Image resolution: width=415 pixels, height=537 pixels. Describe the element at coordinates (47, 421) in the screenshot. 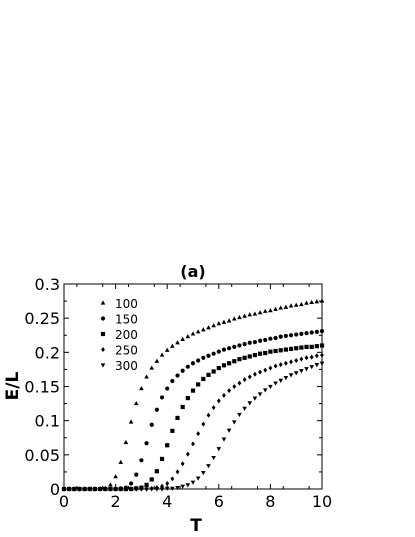

I see `y-tick-label: 0.1` at that location.